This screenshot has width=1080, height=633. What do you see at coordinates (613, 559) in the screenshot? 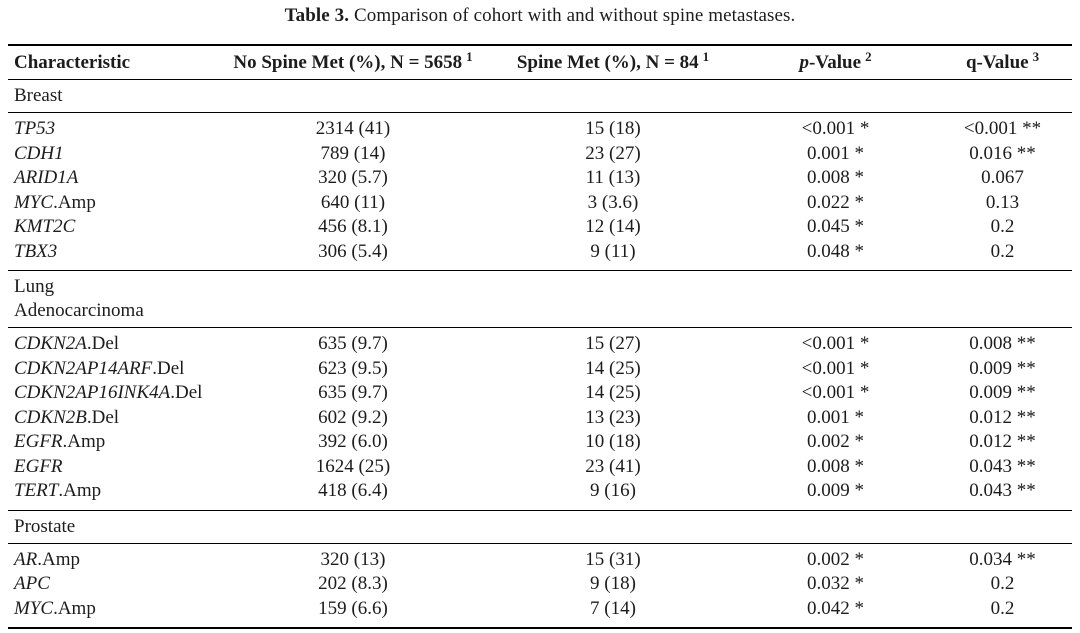
I see `spine-met-cell: 15 (31)` at bounding box center [613, 559].